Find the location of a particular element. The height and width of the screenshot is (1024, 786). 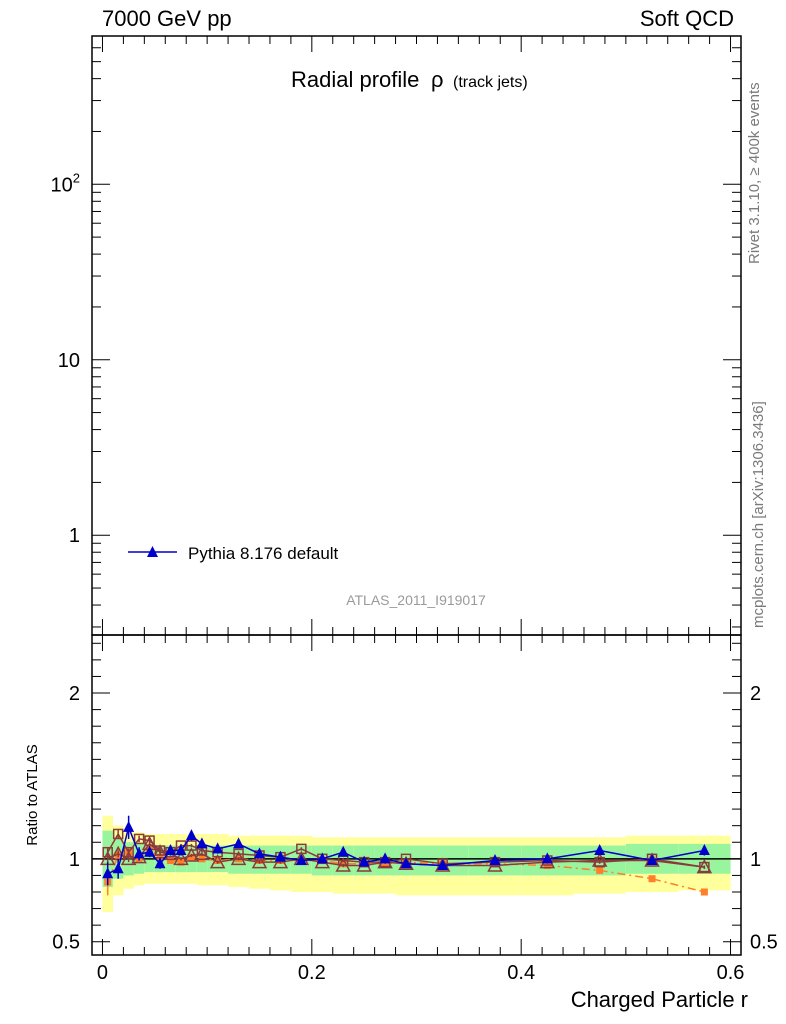

ratio-series-layer is located at coordinates (406, 855).